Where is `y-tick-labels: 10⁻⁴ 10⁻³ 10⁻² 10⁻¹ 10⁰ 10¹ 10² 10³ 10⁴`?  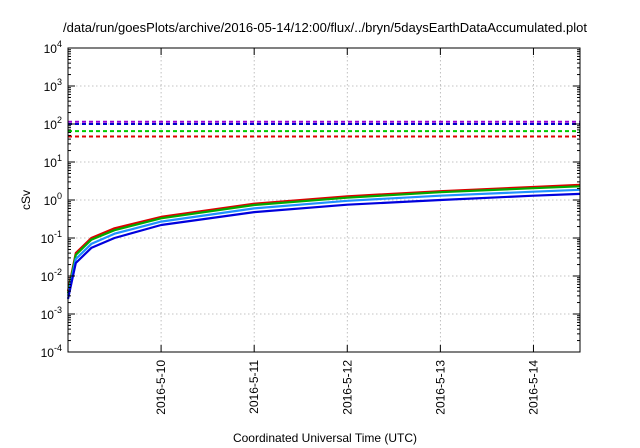 y-tick-labels: 10⁻⁴ 10⁻³ 10⁻² 10⁻¹ 10⁰ 10¹ 10² 10³ 10⁴ is located at coordinates (51, 199).